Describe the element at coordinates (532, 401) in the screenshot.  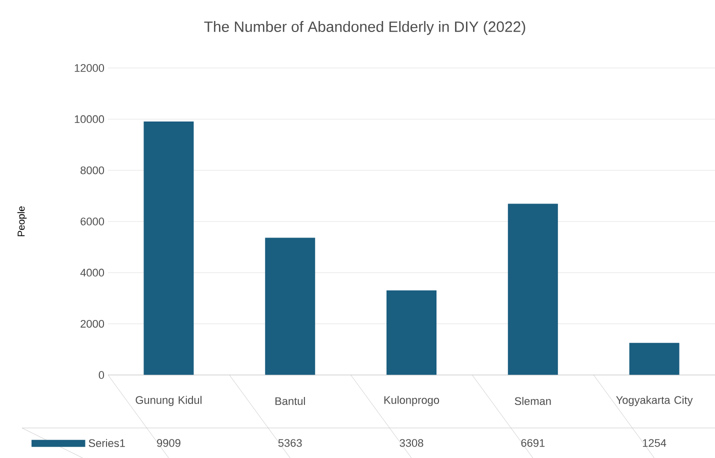
I see `x-tick-label: Sleman` at that location.